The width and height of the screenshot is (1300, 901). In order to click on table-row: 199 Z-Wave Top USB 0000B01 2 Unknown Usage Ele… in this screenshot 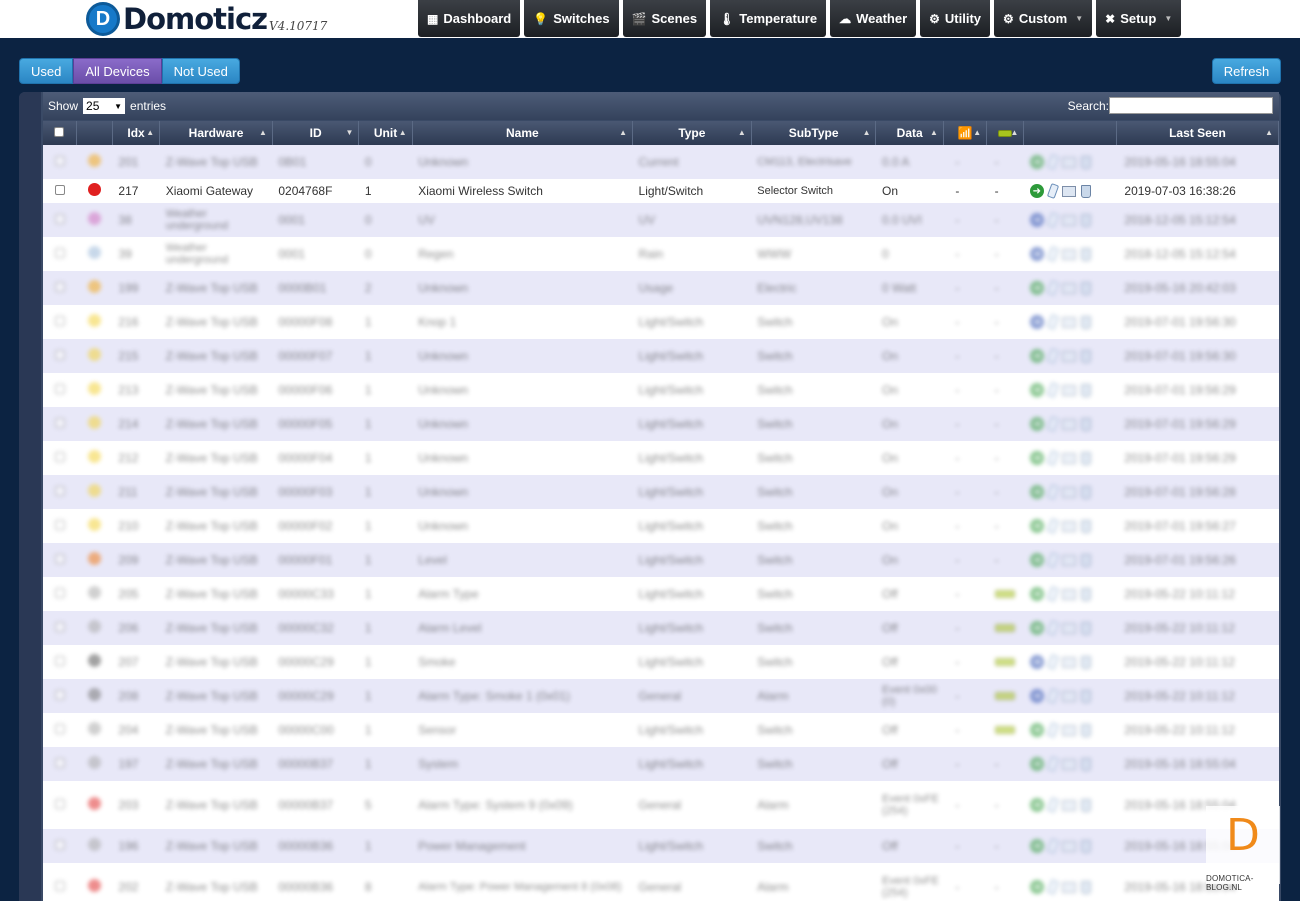, I will do `click(661, 288)`.